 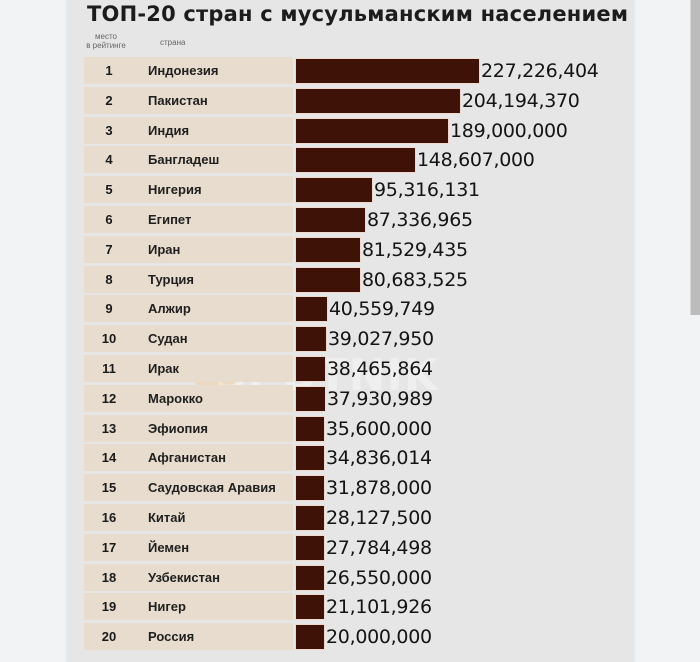 What do you see at coordinates (106, 36) in the screenshot?
I see `rank-header-line1: место` at bounding box center [106, 36].